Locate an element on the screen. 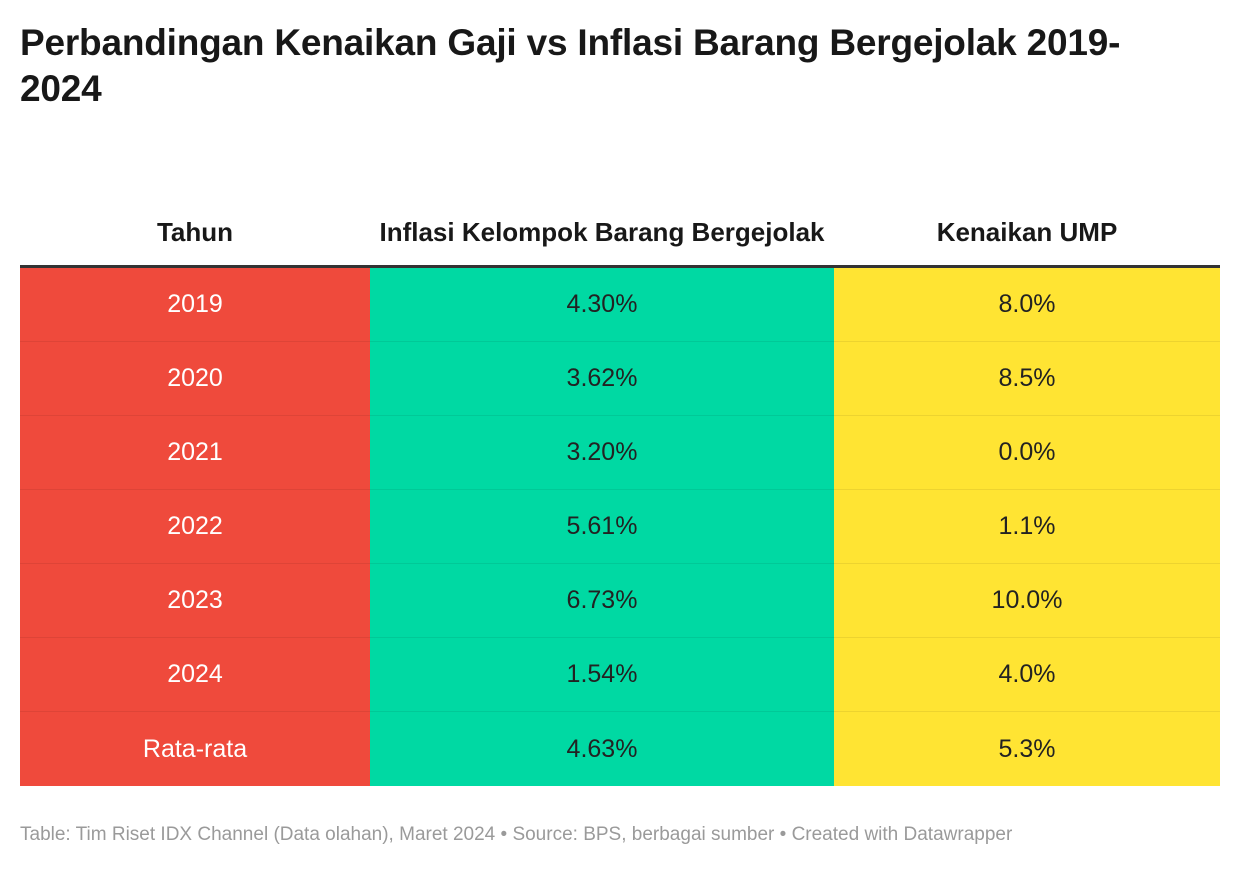 The width and height of the screenshot is (1240, 870). cell-ump: 8.0% is located at coordinates (1027, 305).